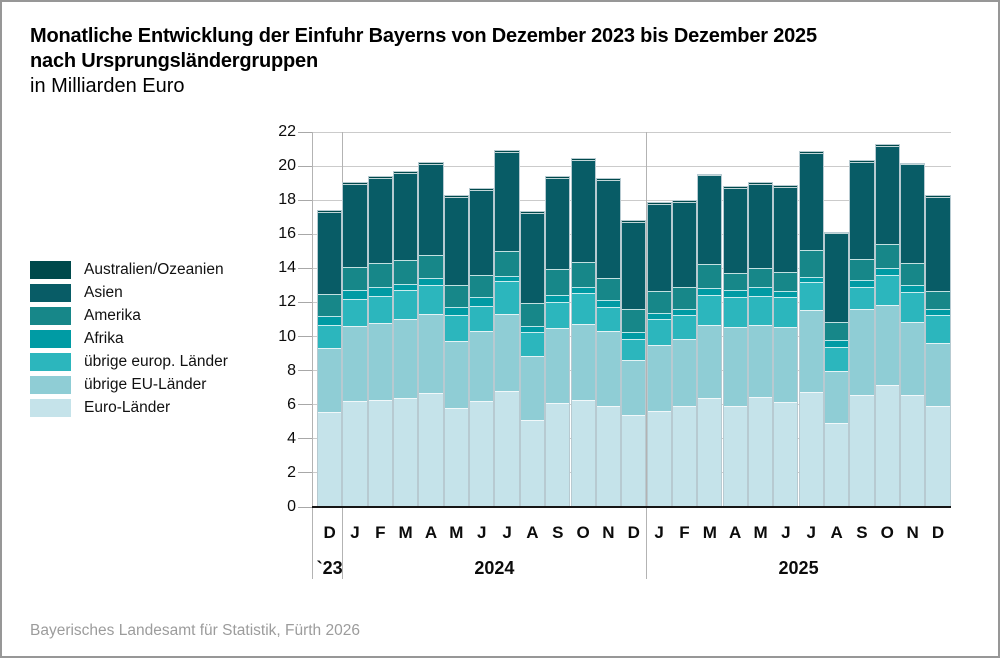 The height and width of the screenshot is (658, 1000). Describe the element at coordinates (107, 86) in the screenshot. I see `title-subtitle: in Milliarden Euro` at that location.